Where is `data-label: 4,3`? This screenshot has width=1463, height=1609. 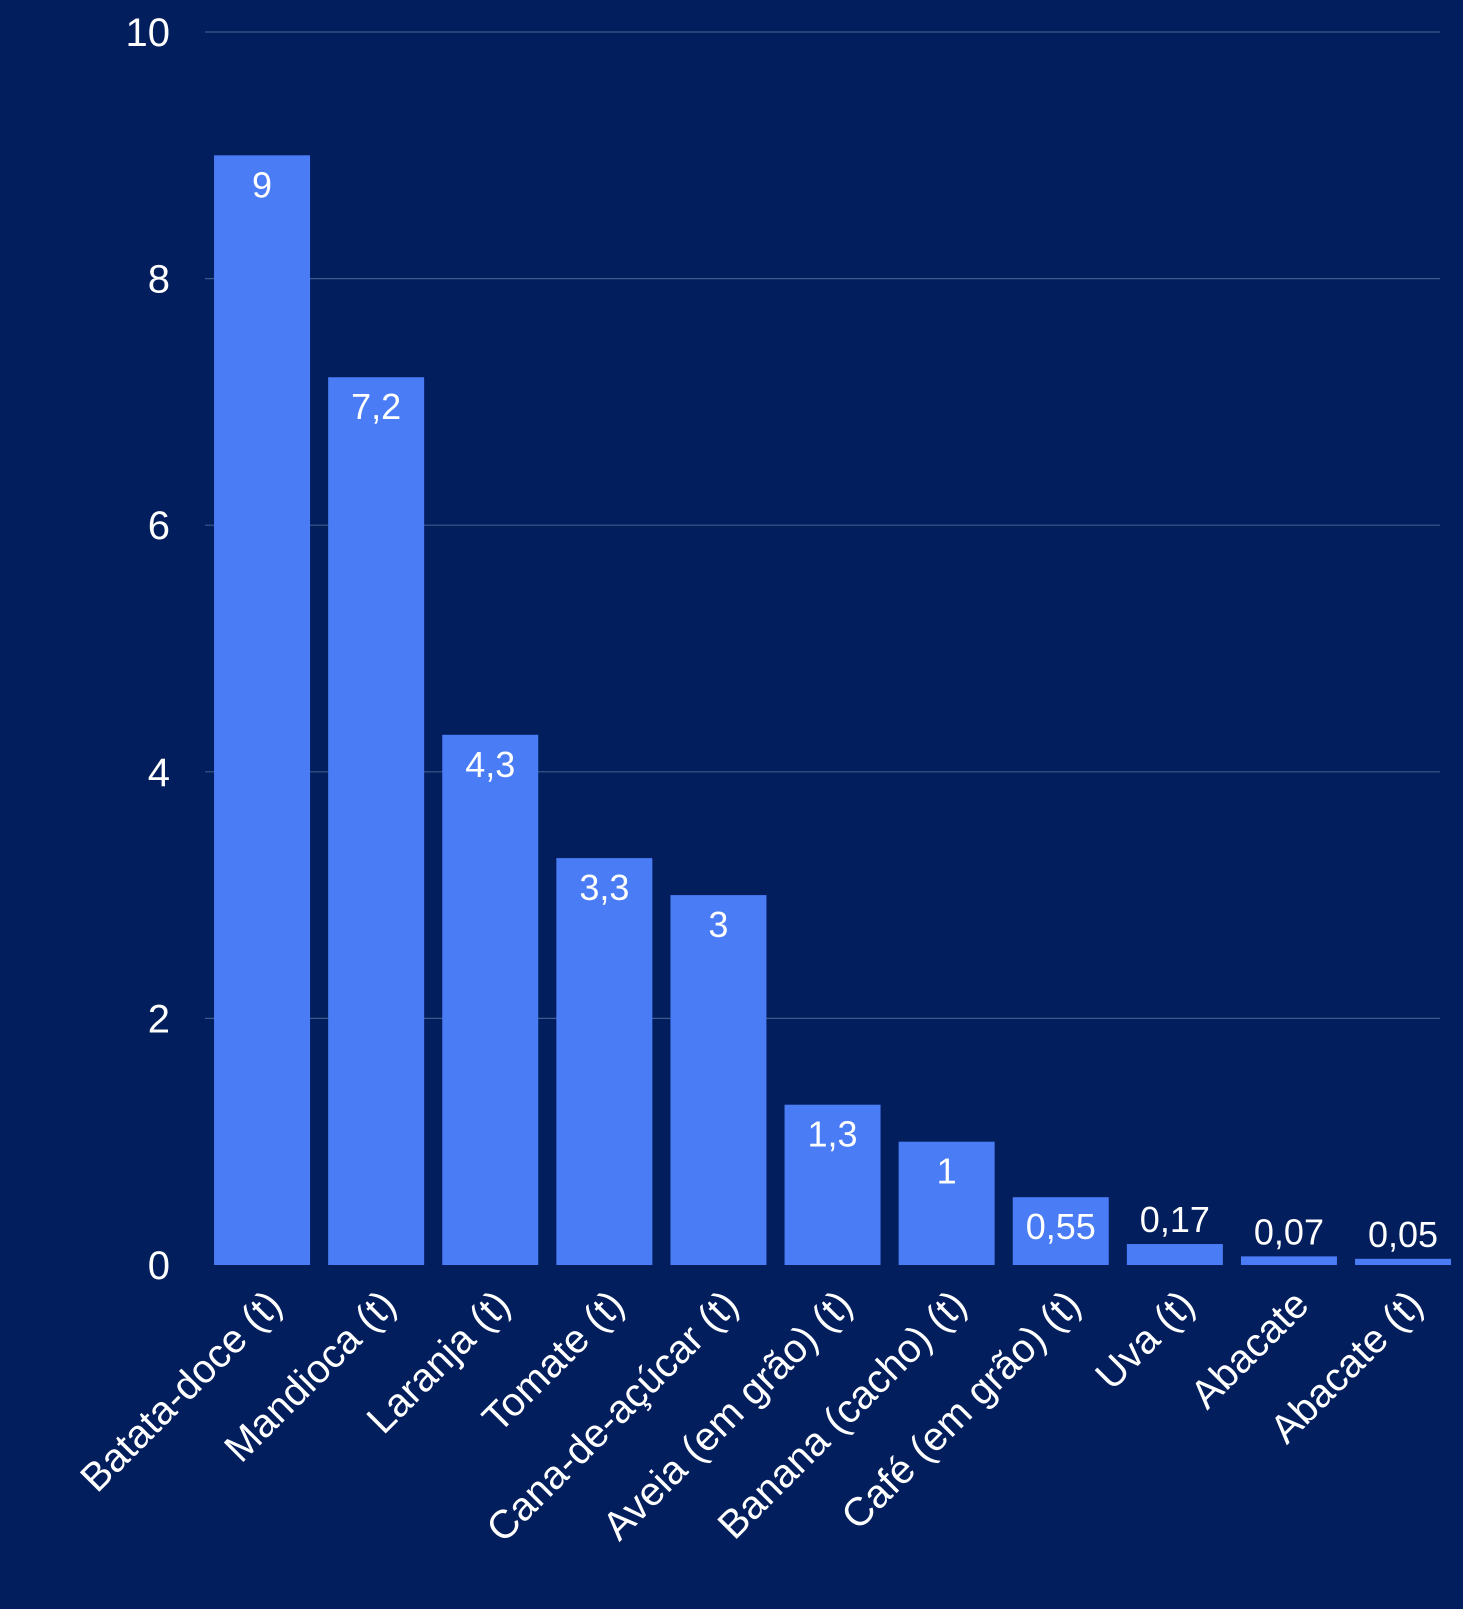
data-label: 4,3 is located at coordinates (490, 764).